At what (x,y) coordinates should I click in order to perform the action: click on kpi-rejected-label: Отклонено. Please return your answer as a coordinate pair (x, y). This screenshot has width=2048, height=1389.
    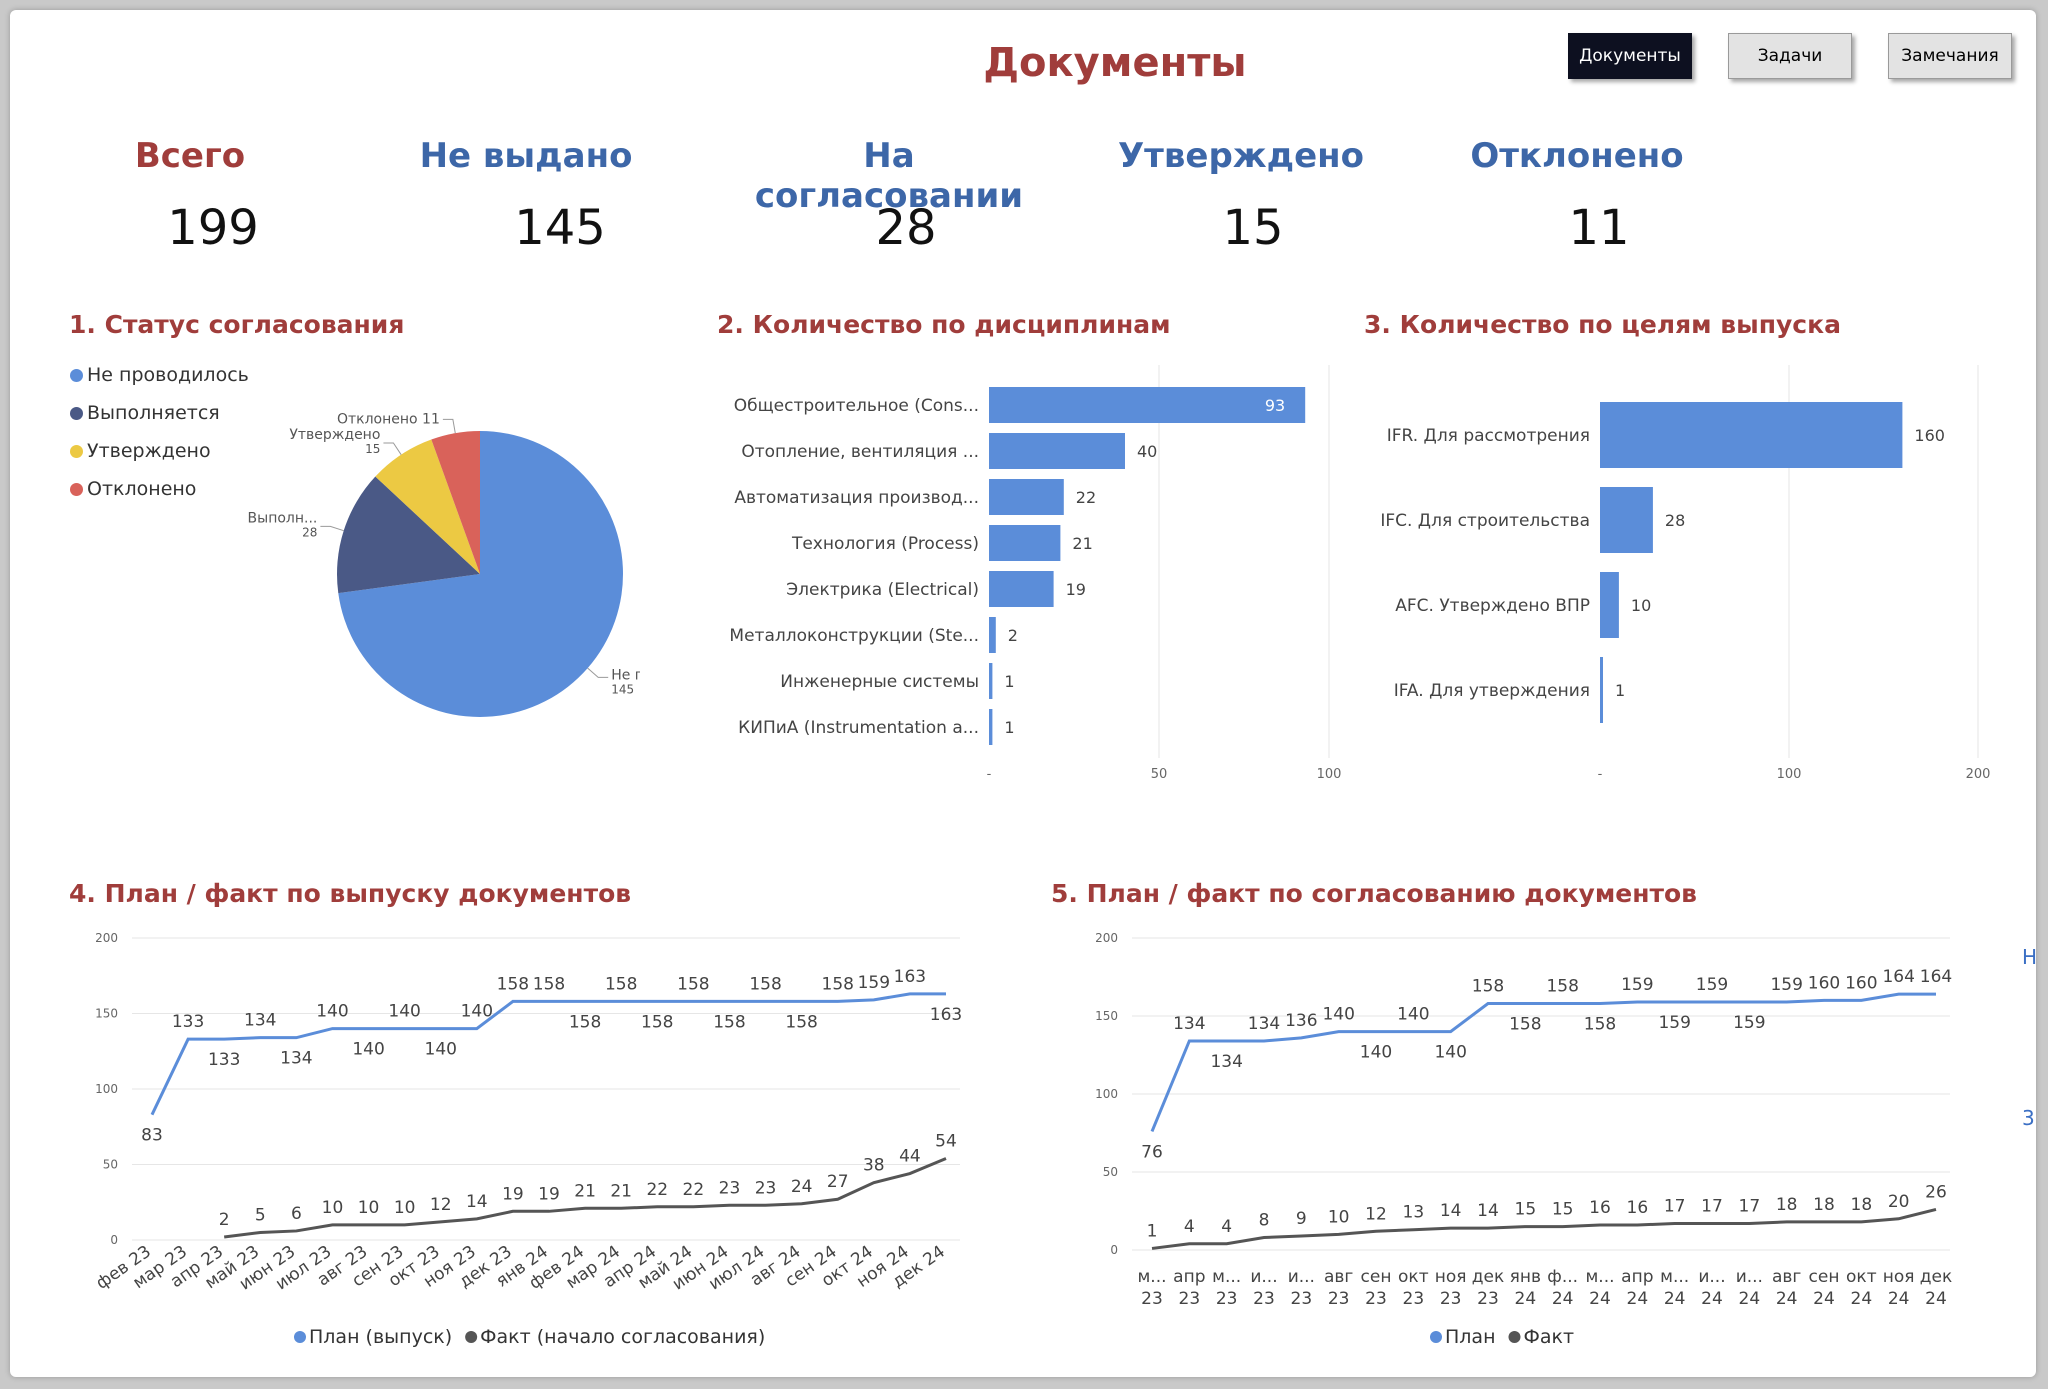
    Looking at the image, I should click on (1577, 156).